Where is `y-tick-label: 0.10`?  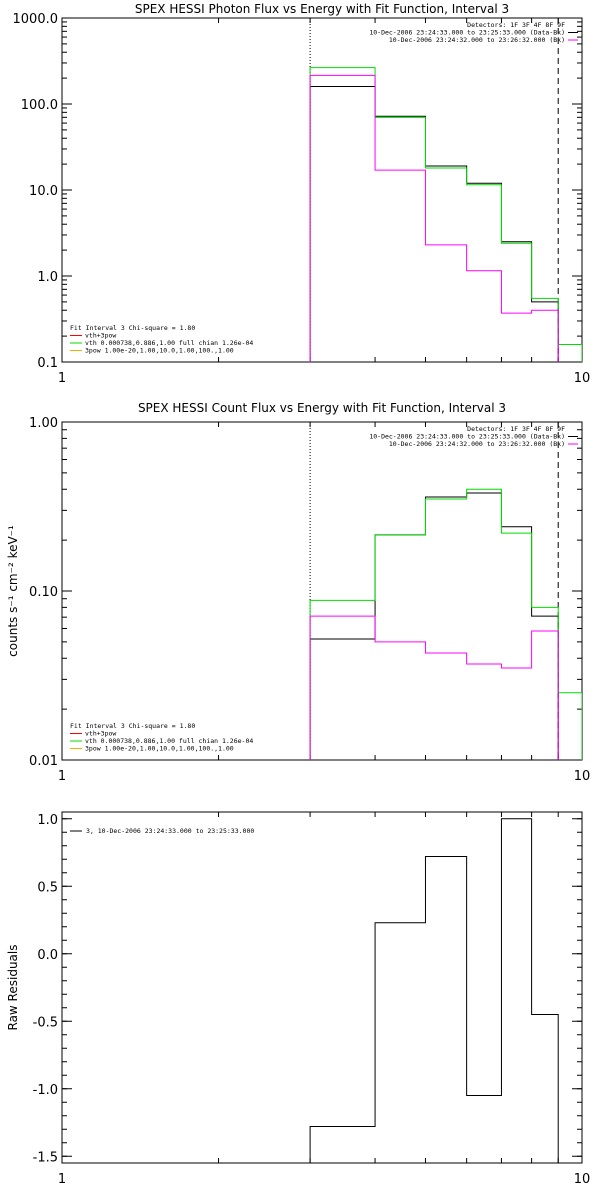 y-tick-label: 0.10 is located at coordinates (43, 592).